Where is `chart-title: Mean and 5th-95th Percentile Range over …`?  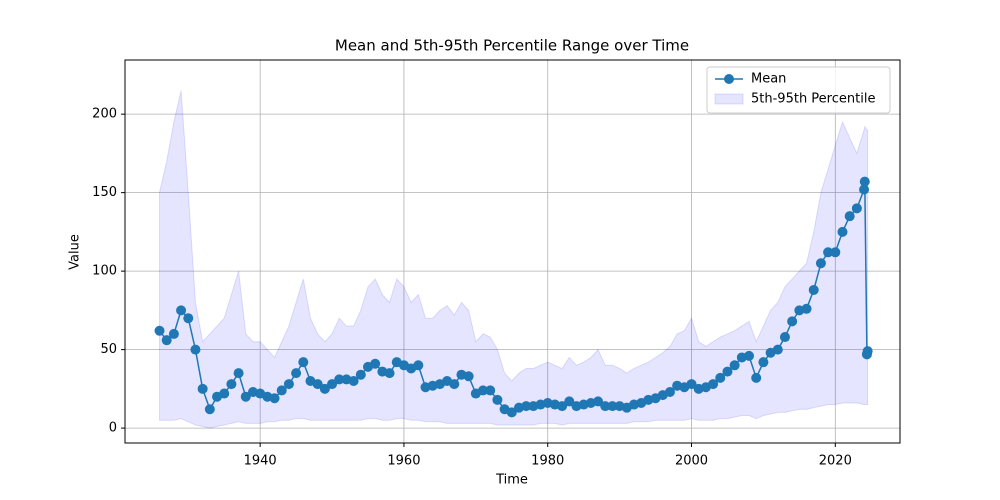
chart-title: Mean and 5th-95th Percentile Range over … is located at coordinates (512, 46).